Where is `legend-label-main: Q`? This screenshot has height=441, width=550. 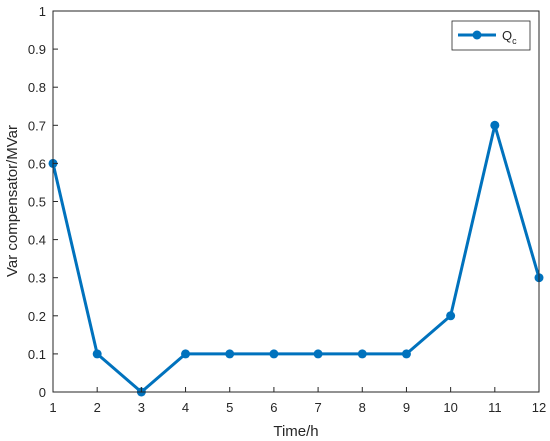 legend-label-main: Q is located at coordinates (507, 35).